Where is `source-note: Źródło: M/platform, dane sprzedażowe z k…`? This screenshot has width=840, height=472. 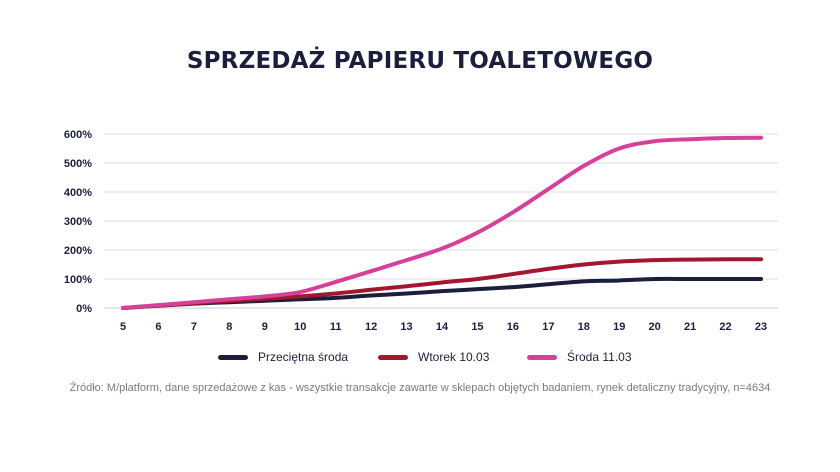
source-note: Źródło: M/platform, dane sprzedażowe z k… is located at coordinates (420, 388).